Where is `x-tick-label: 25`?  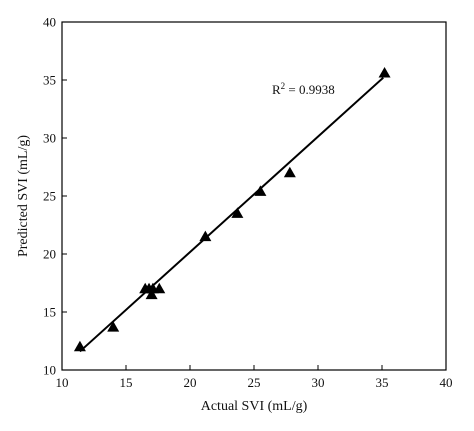 x-tick-label: 25 is located at coordinates (254, 382).